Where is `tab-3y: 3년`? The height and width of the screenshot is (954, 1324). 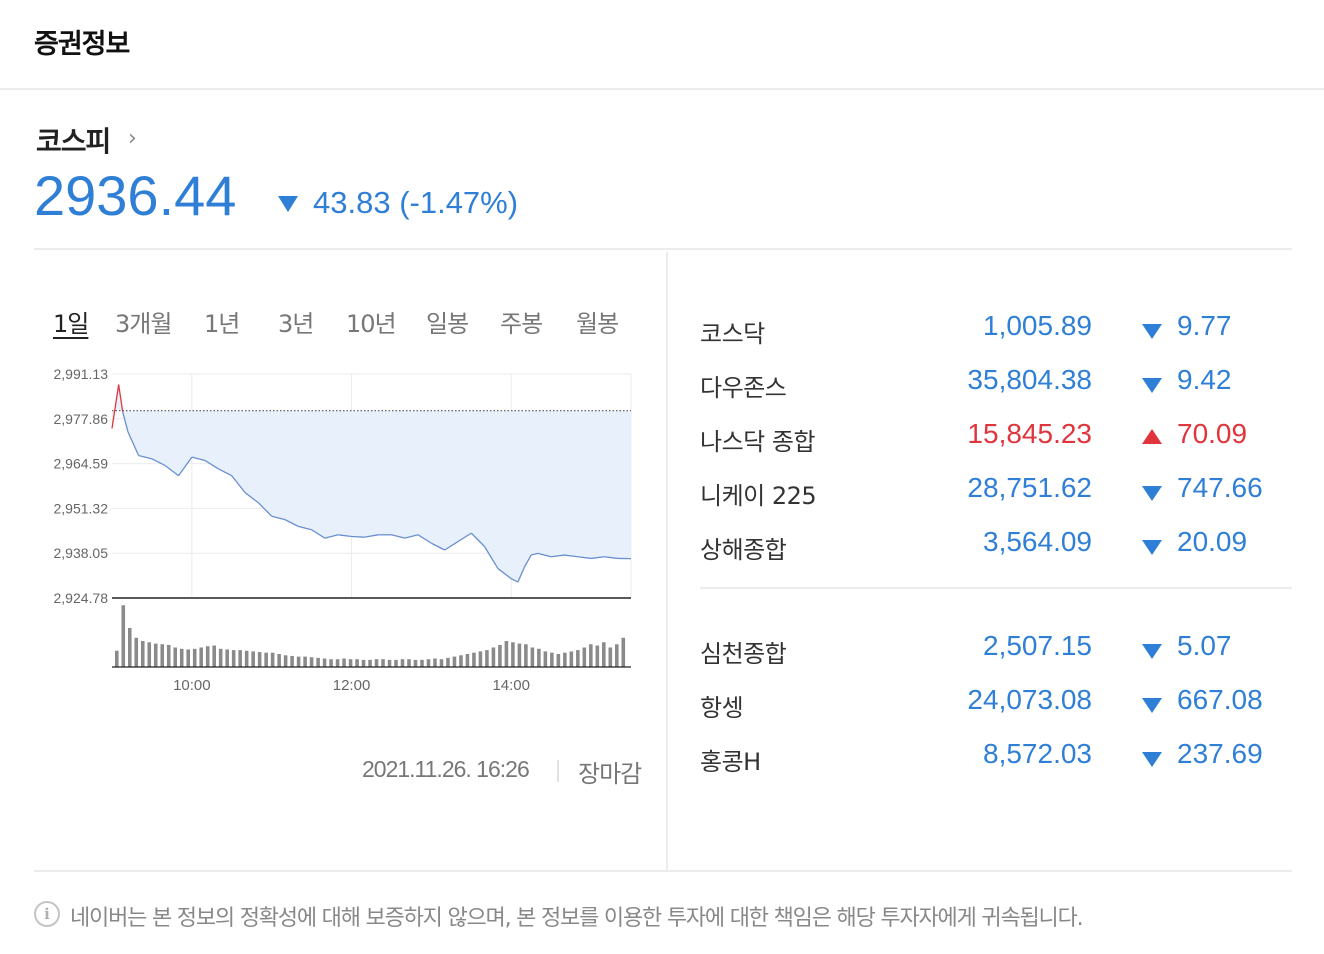
tab-3y: 3년 is located at coordinates (296, 324).